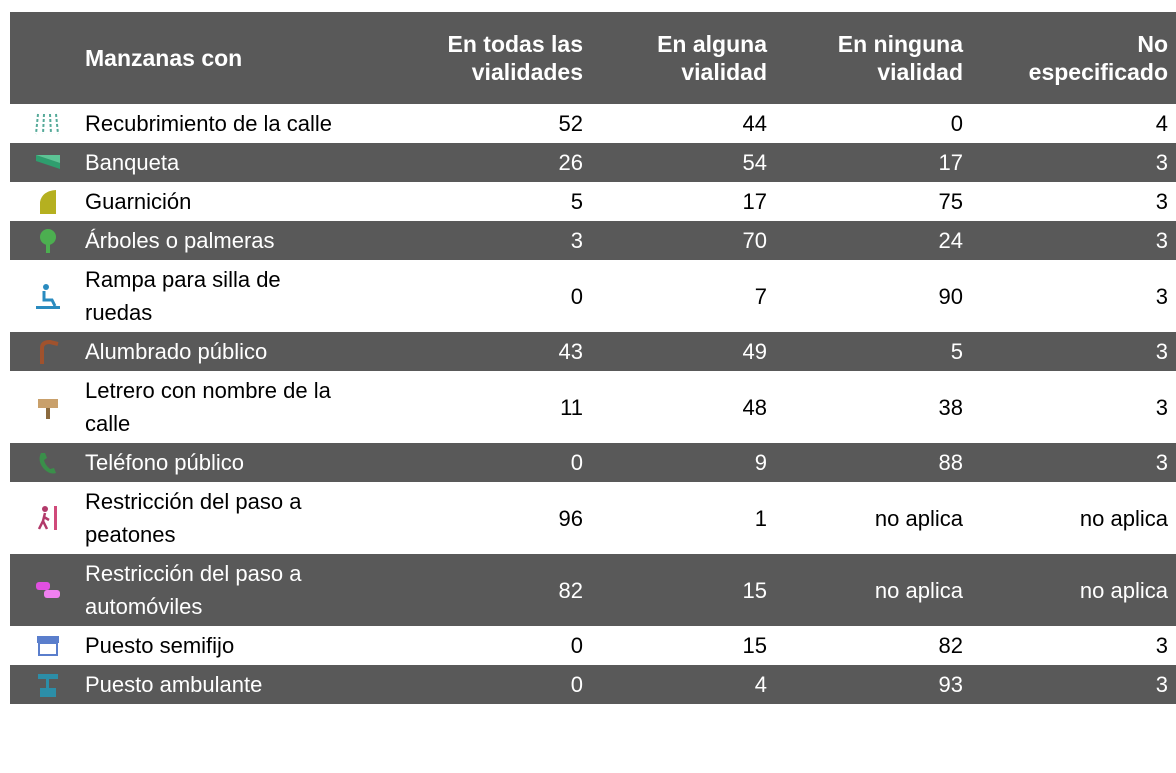  I want to click on value-cell: 44, so click(754, 123).